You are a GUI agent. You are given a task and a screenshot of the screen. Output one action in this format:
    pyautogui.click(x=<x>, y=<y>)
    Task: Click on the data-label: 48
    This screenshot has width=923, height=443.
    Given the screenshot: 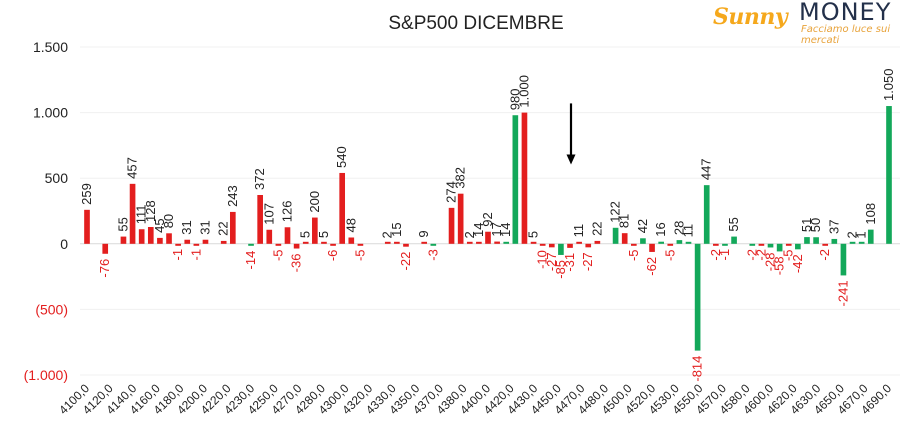 What is the action you would take?
    pyautogui.click(x=350, y=225)
    